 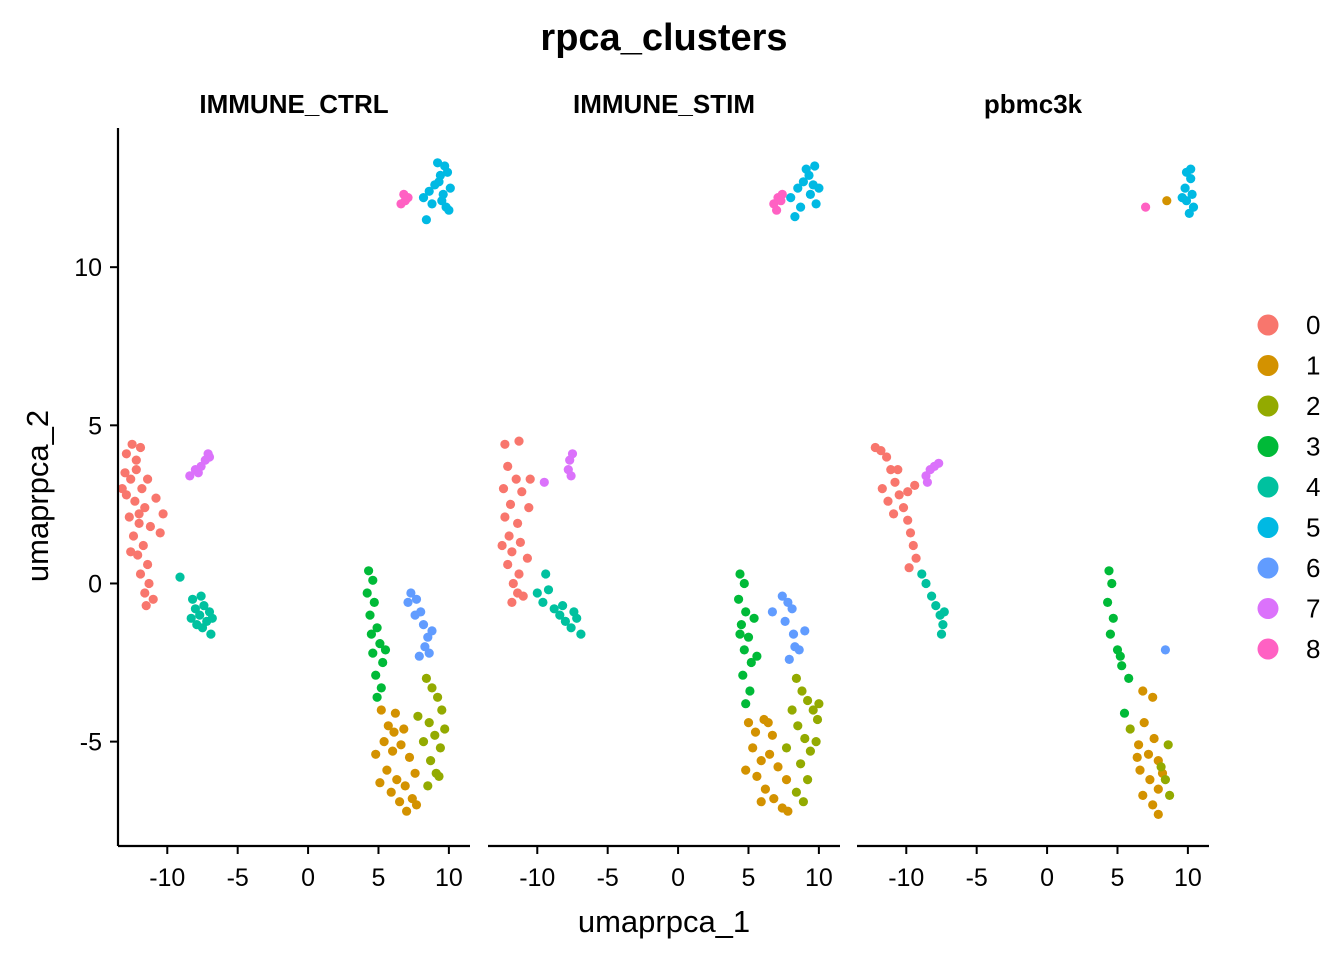 I want to click on panel-title: IMMUNE_STIM, so click(x=664, y=104).